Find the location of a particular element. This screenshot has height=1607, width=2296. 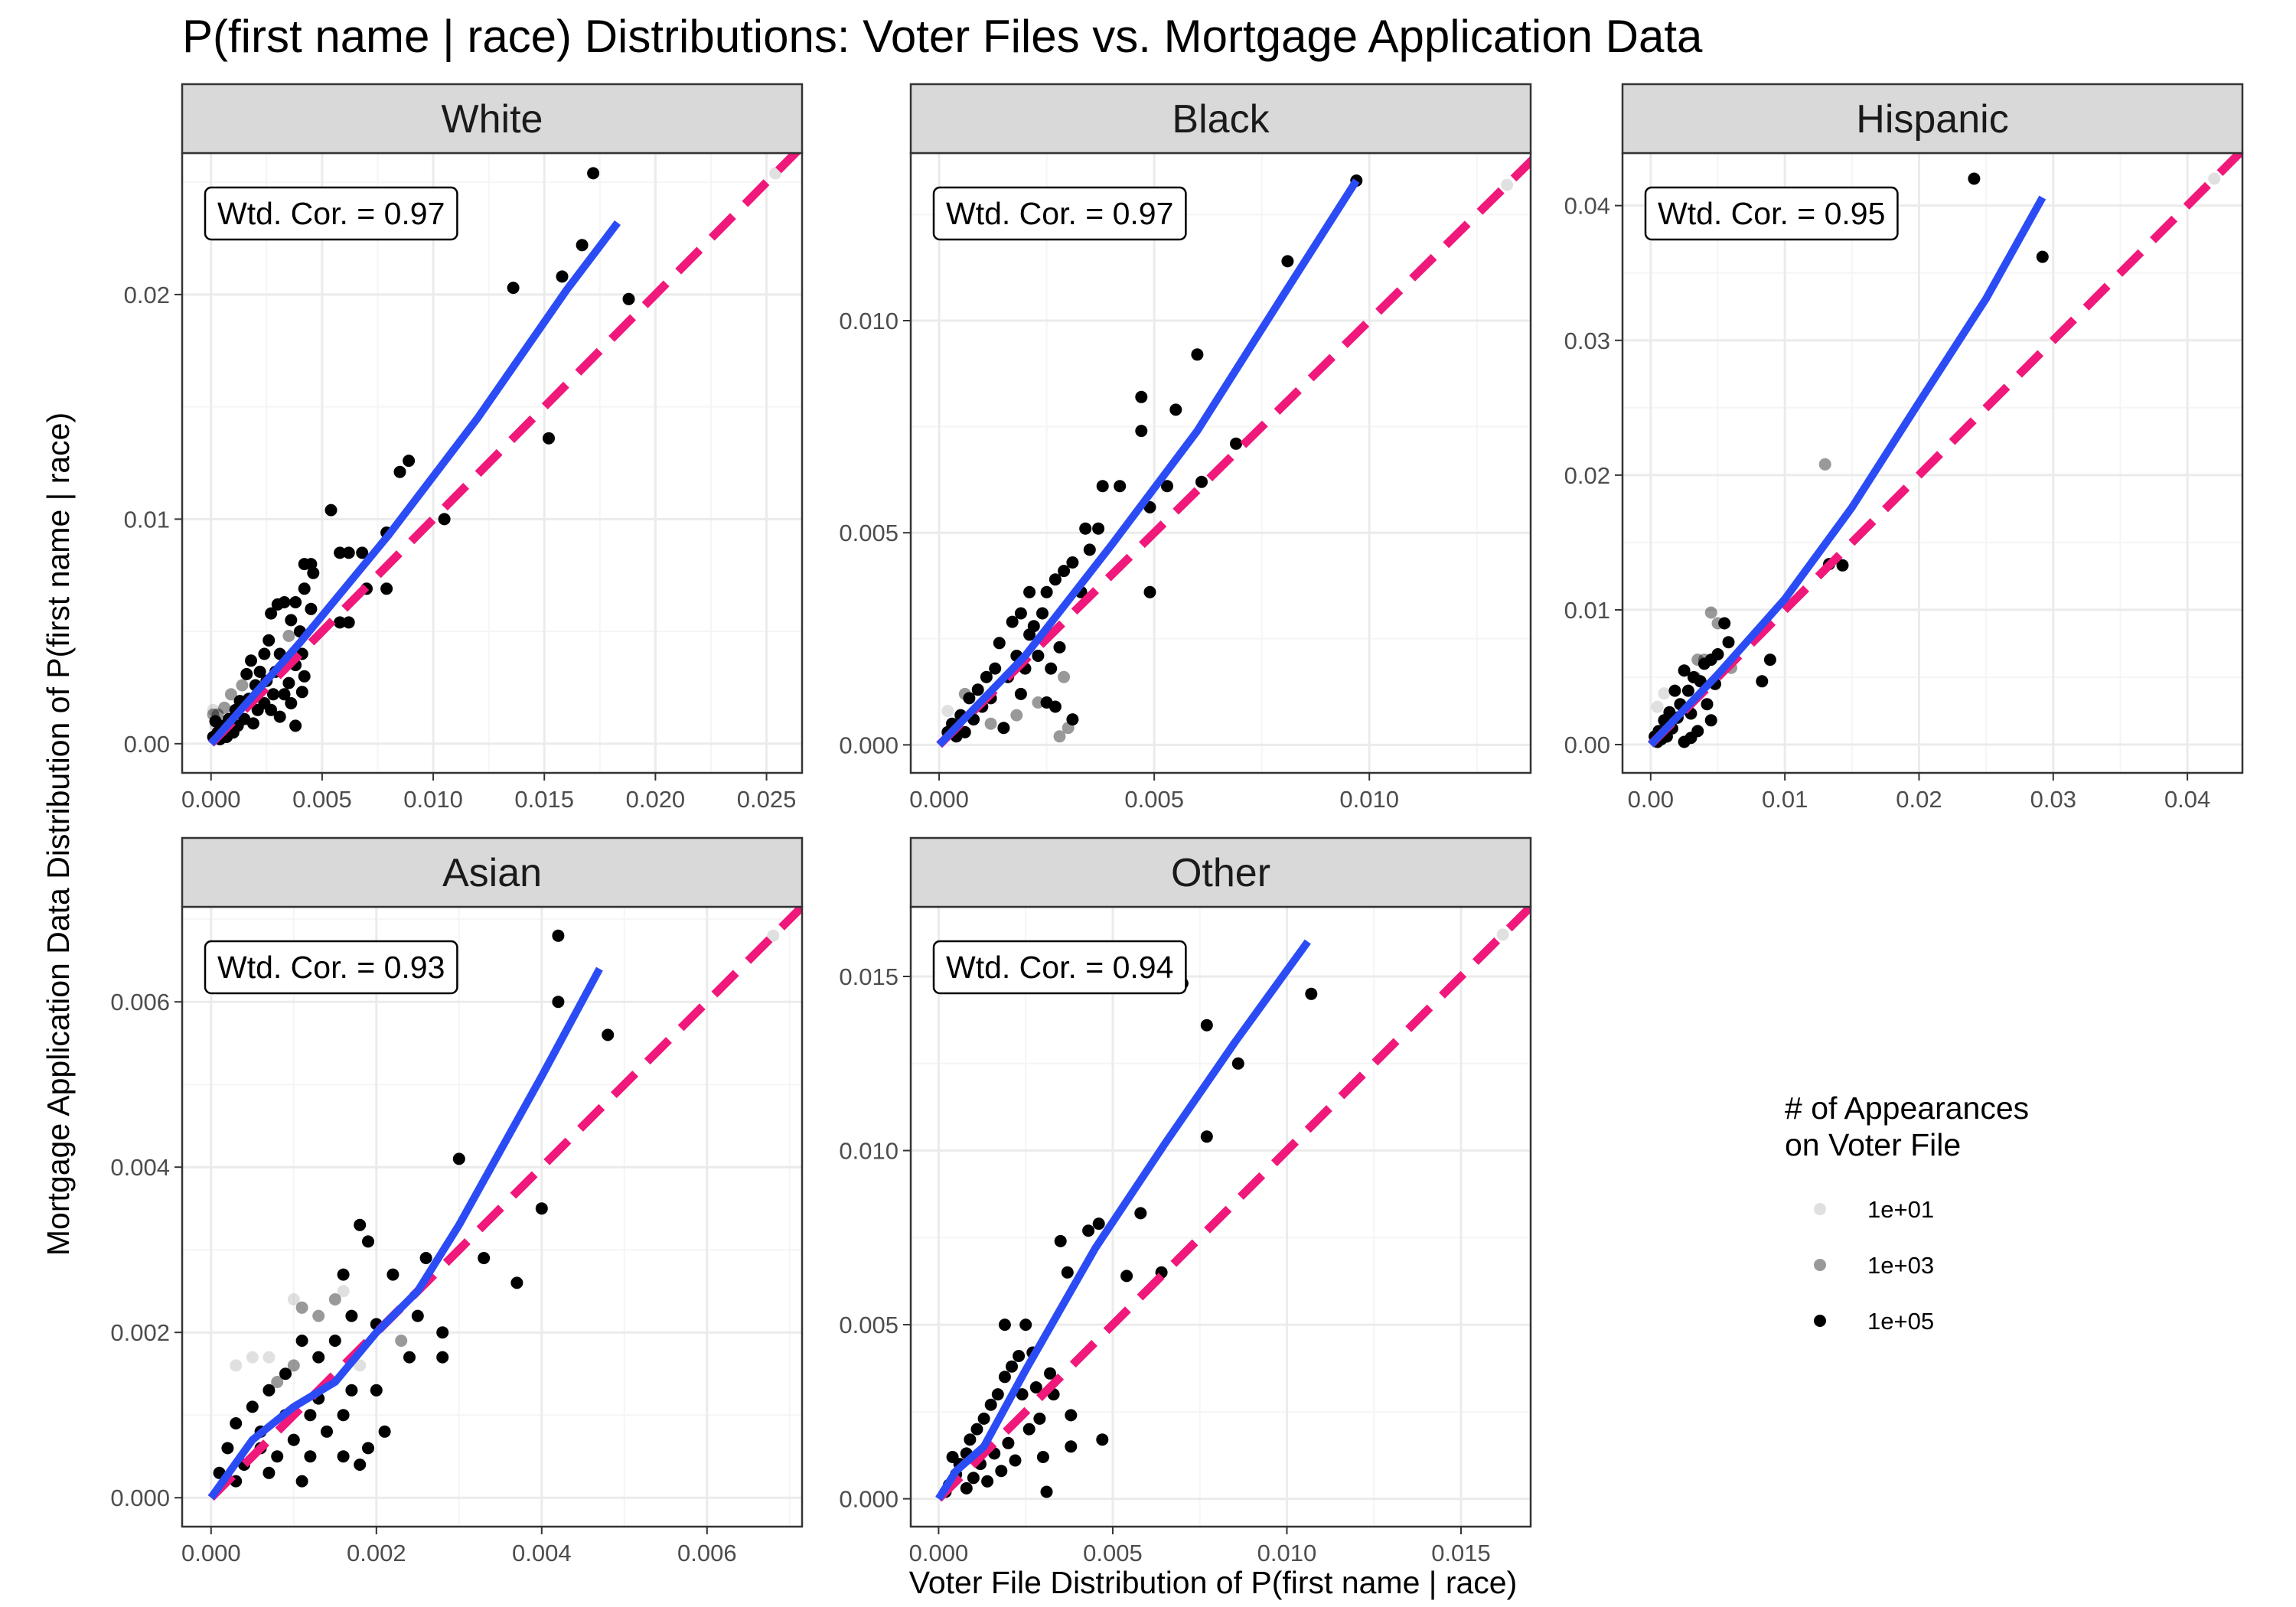

strip-background is located at coordinates (1220, 119).